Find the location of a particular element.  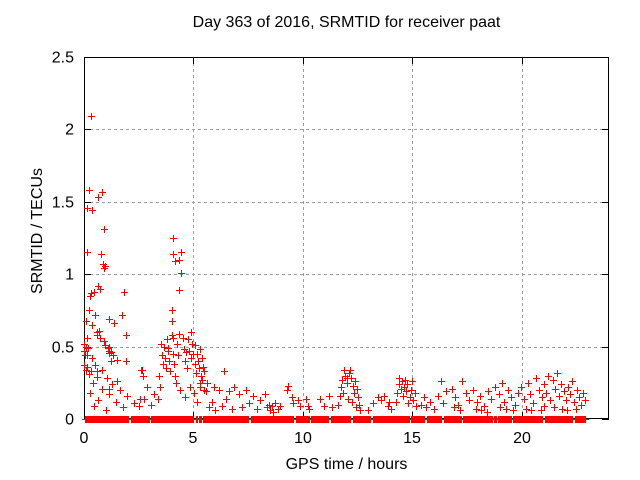

svg-text: 5 is located at coordinates (193, 438).